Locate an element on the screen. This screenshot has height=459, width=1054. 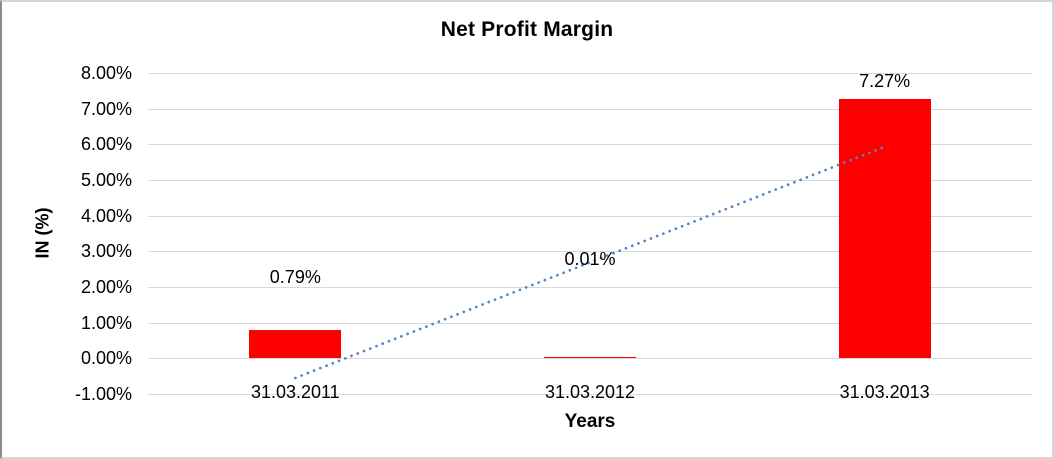
chart-title: Net Profit Margin is located at coordinates (527, 29).